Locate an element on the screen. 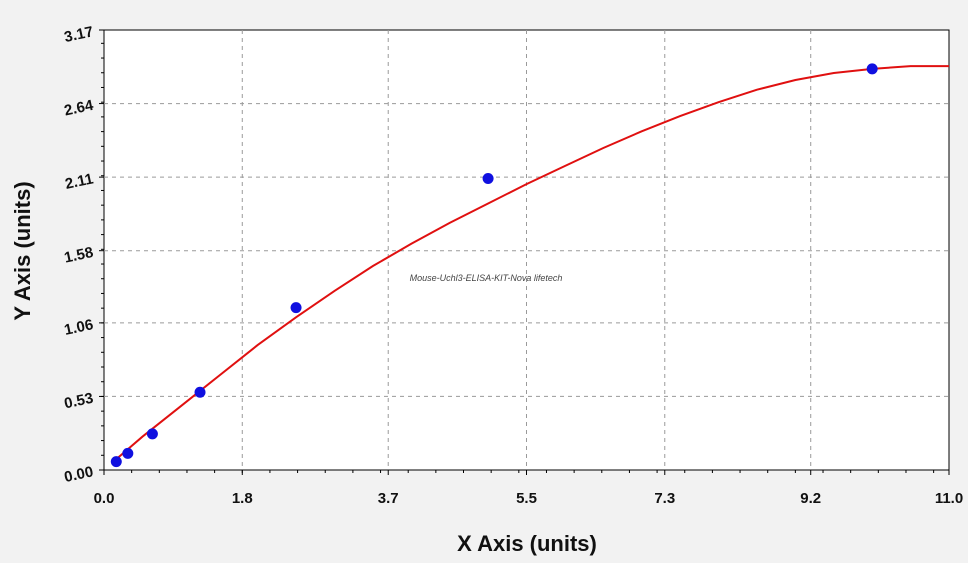  y-tick-label: 0.53 is located at coordinates (79, 401).